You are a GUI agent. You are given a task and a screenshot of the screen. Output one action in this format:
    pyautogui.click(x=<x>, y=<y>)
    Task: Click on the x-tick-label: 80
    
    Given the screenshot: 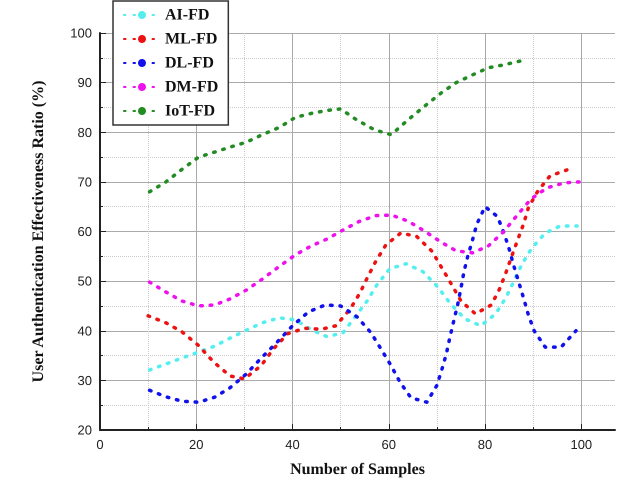 What is the action you would take?
    pyautogui.click(x=485, y=444)
    